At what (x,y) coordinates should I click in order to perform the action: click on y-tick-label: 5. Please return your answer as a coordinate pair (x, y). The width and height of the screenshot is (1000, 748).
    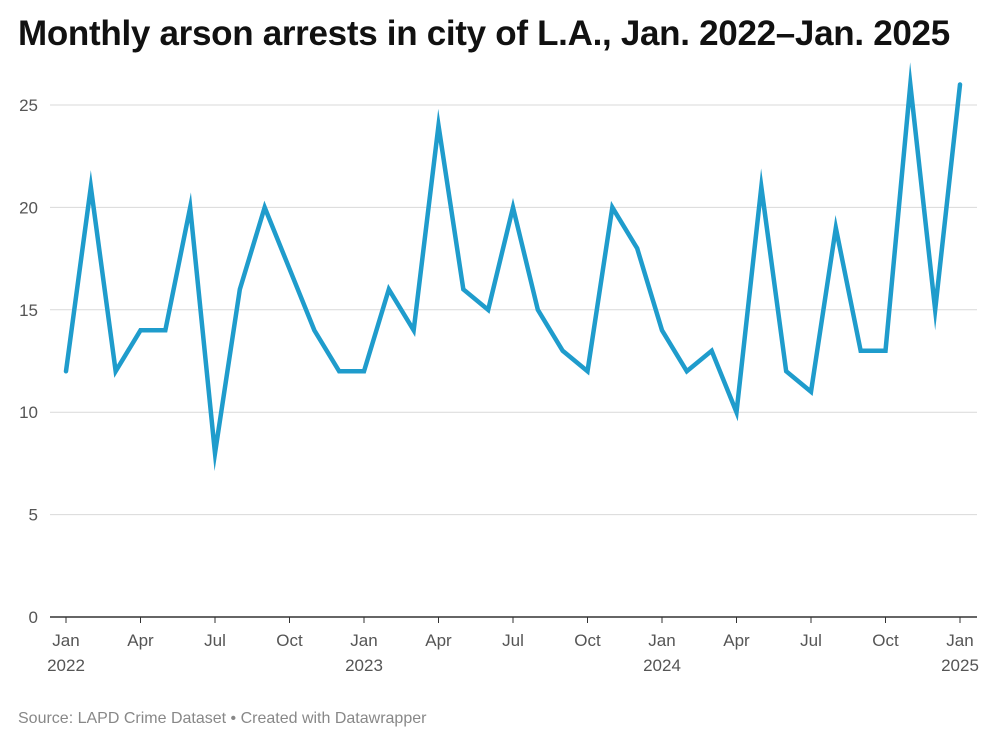
    Looking at the image, I should click on (33, 515).